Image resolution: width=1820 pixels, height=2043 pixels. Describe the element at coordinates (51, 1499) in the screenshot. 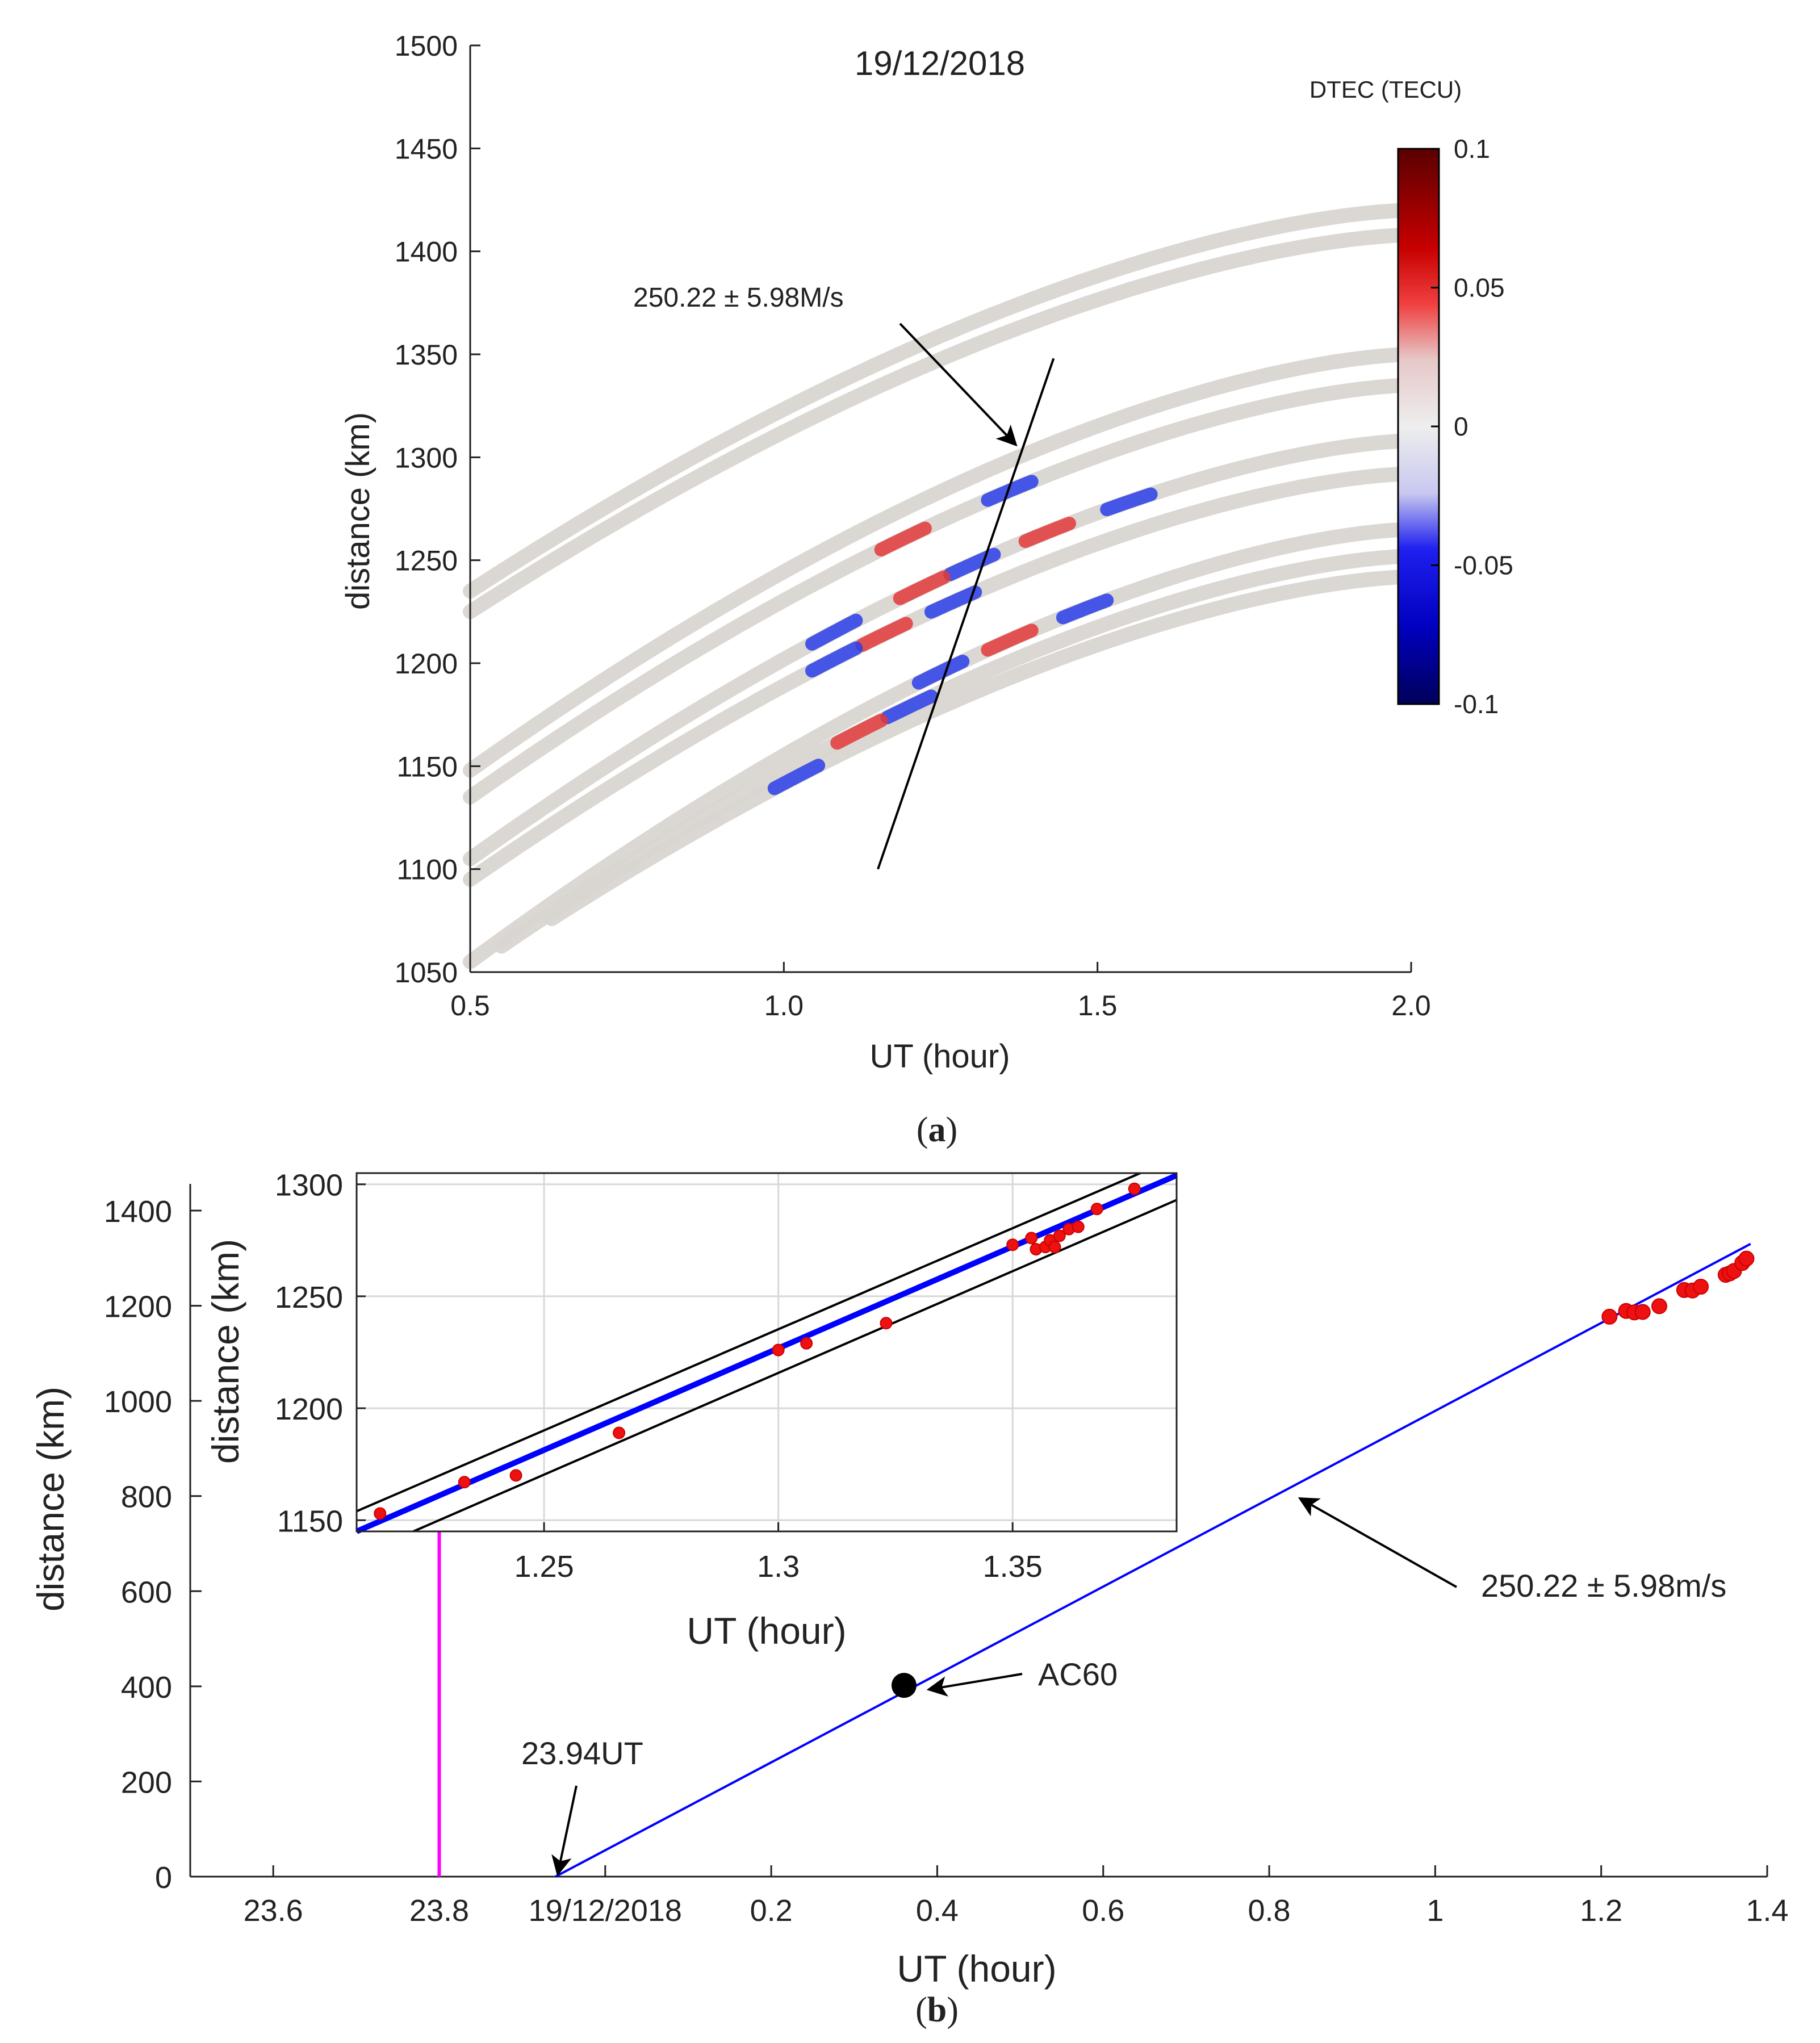

I see `panel-b-y-axis-label: distance (km)` at that location.